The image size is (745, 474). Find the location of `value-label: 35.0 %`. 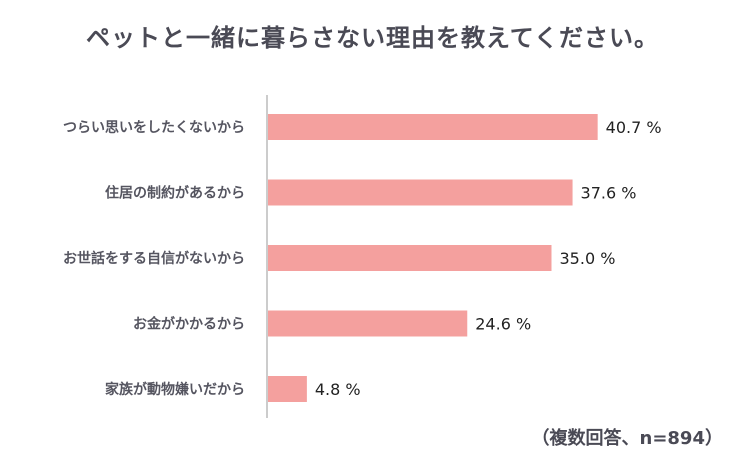

value-label: 35.0 % is located at coordinates (588, 258).